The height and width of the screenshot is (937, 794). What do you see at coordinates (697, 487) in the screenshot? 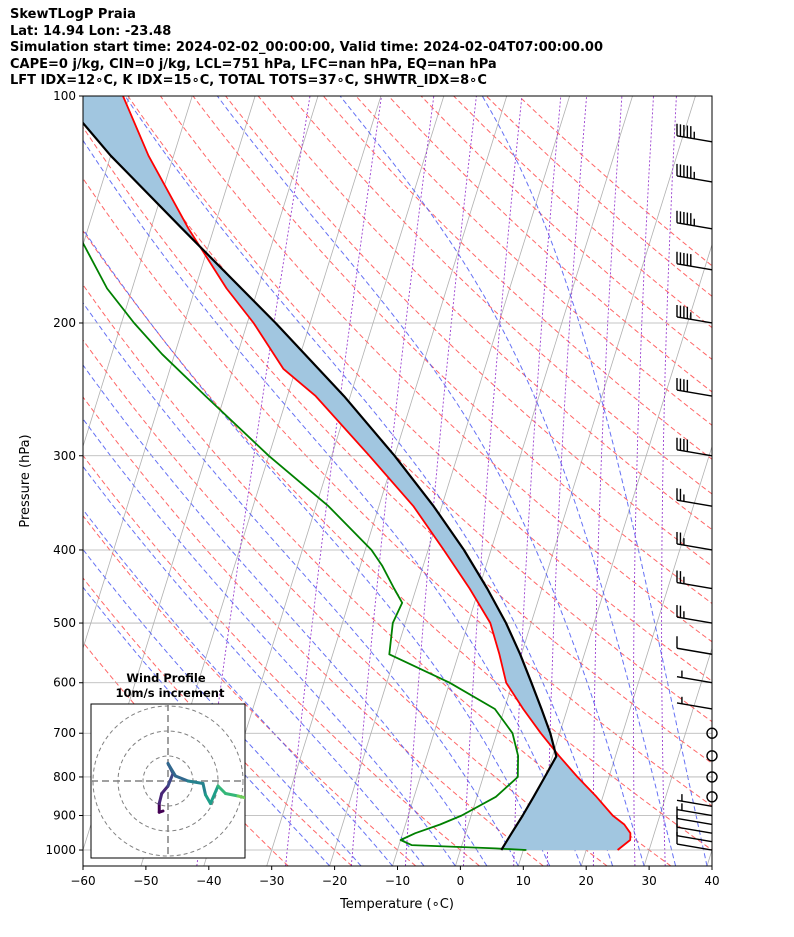
I see `wind-barbs` at bounding box center [697, 487].